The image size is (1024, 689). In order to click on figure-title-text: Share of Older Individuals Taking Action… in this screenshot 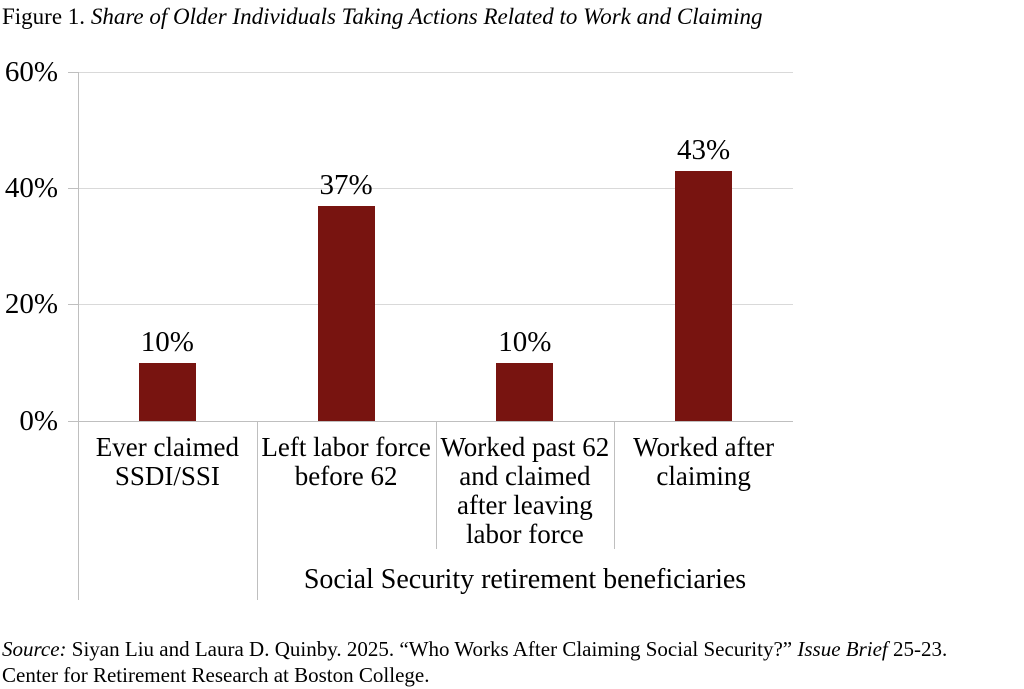, I will do `click(426, 16)`.